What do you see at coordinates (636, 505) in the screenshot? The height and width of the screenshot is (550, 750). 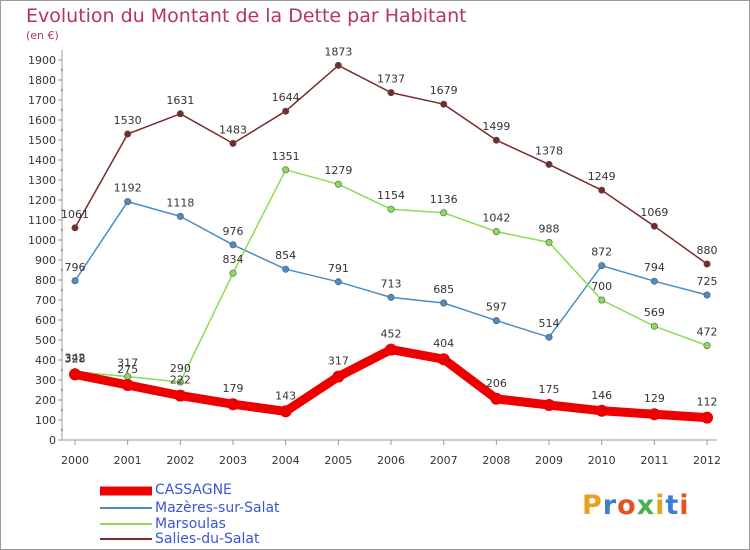 I see `proxiti-logo: Proxiti` at bounding box center [636, 505].